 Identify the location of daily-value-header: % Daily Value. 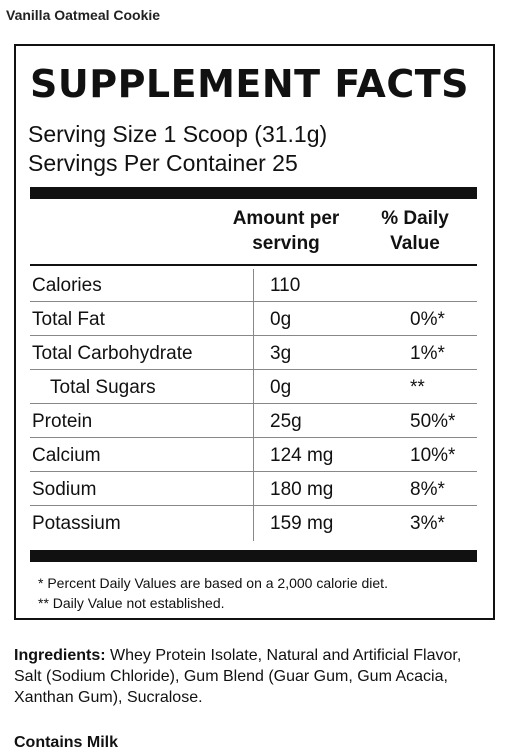
(415, 231).